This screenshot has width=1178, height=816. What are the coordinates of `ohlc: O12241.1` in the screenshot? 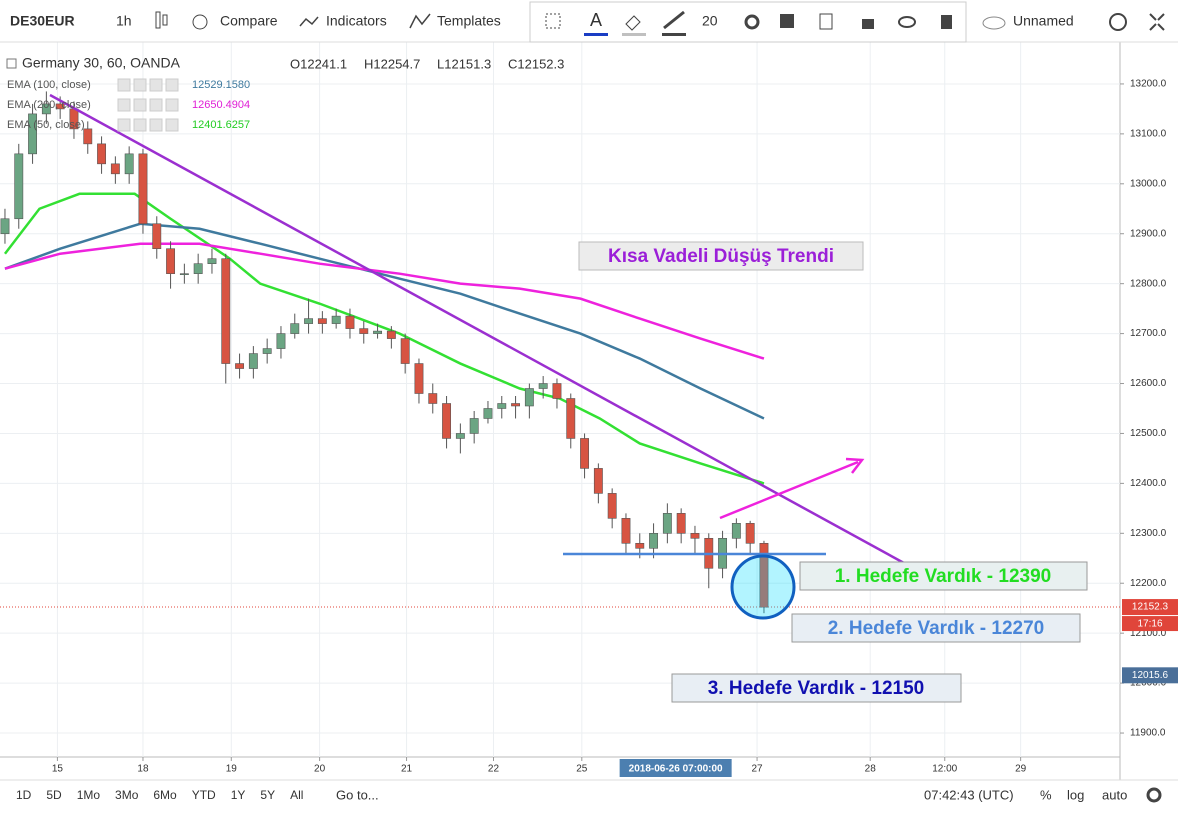 It's located at (318, 63).